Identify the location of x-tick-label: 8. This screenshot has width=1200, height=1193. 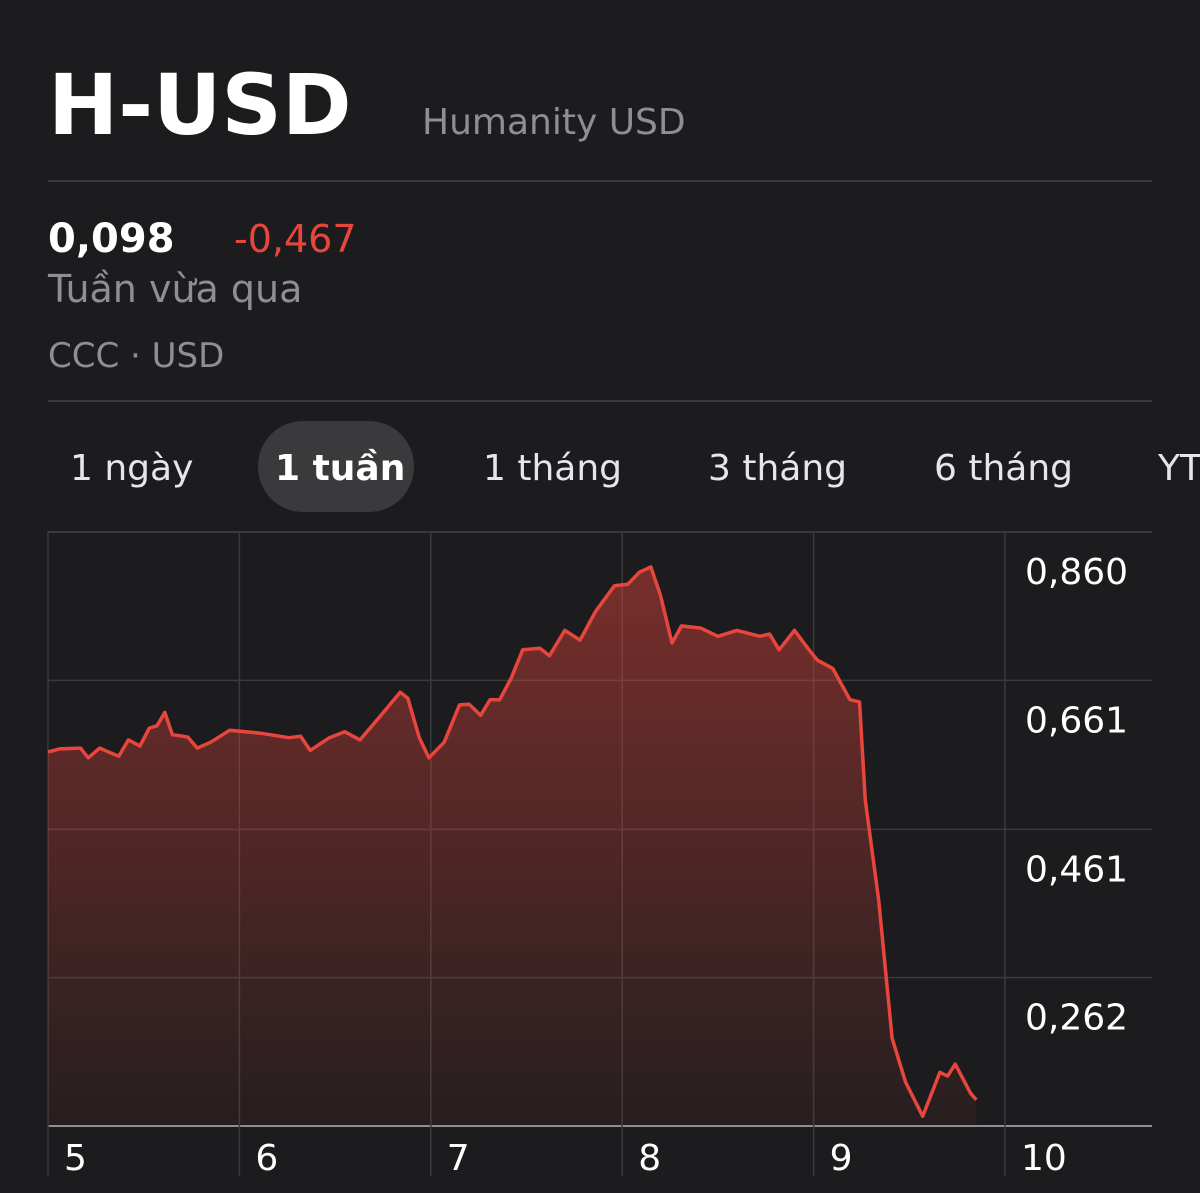
(649, 1158).